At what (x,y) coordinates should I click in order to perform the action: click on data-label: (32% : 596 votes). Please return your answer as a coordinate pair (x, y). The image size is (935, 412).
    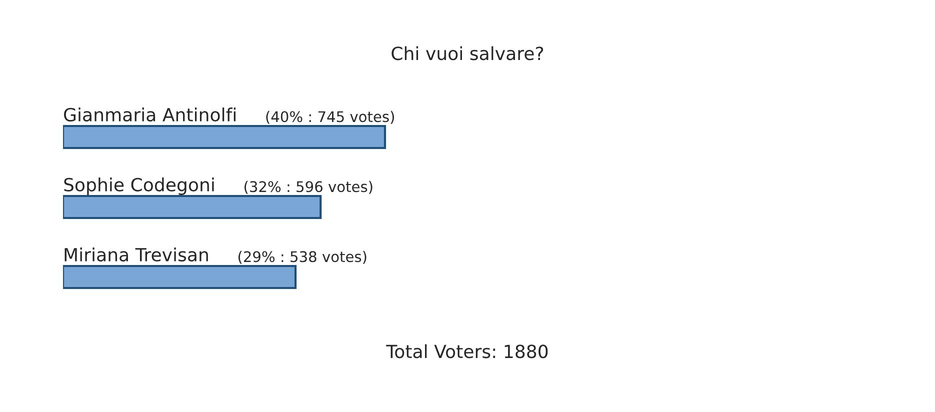
    Looking at the image, I should click on (308, 187).